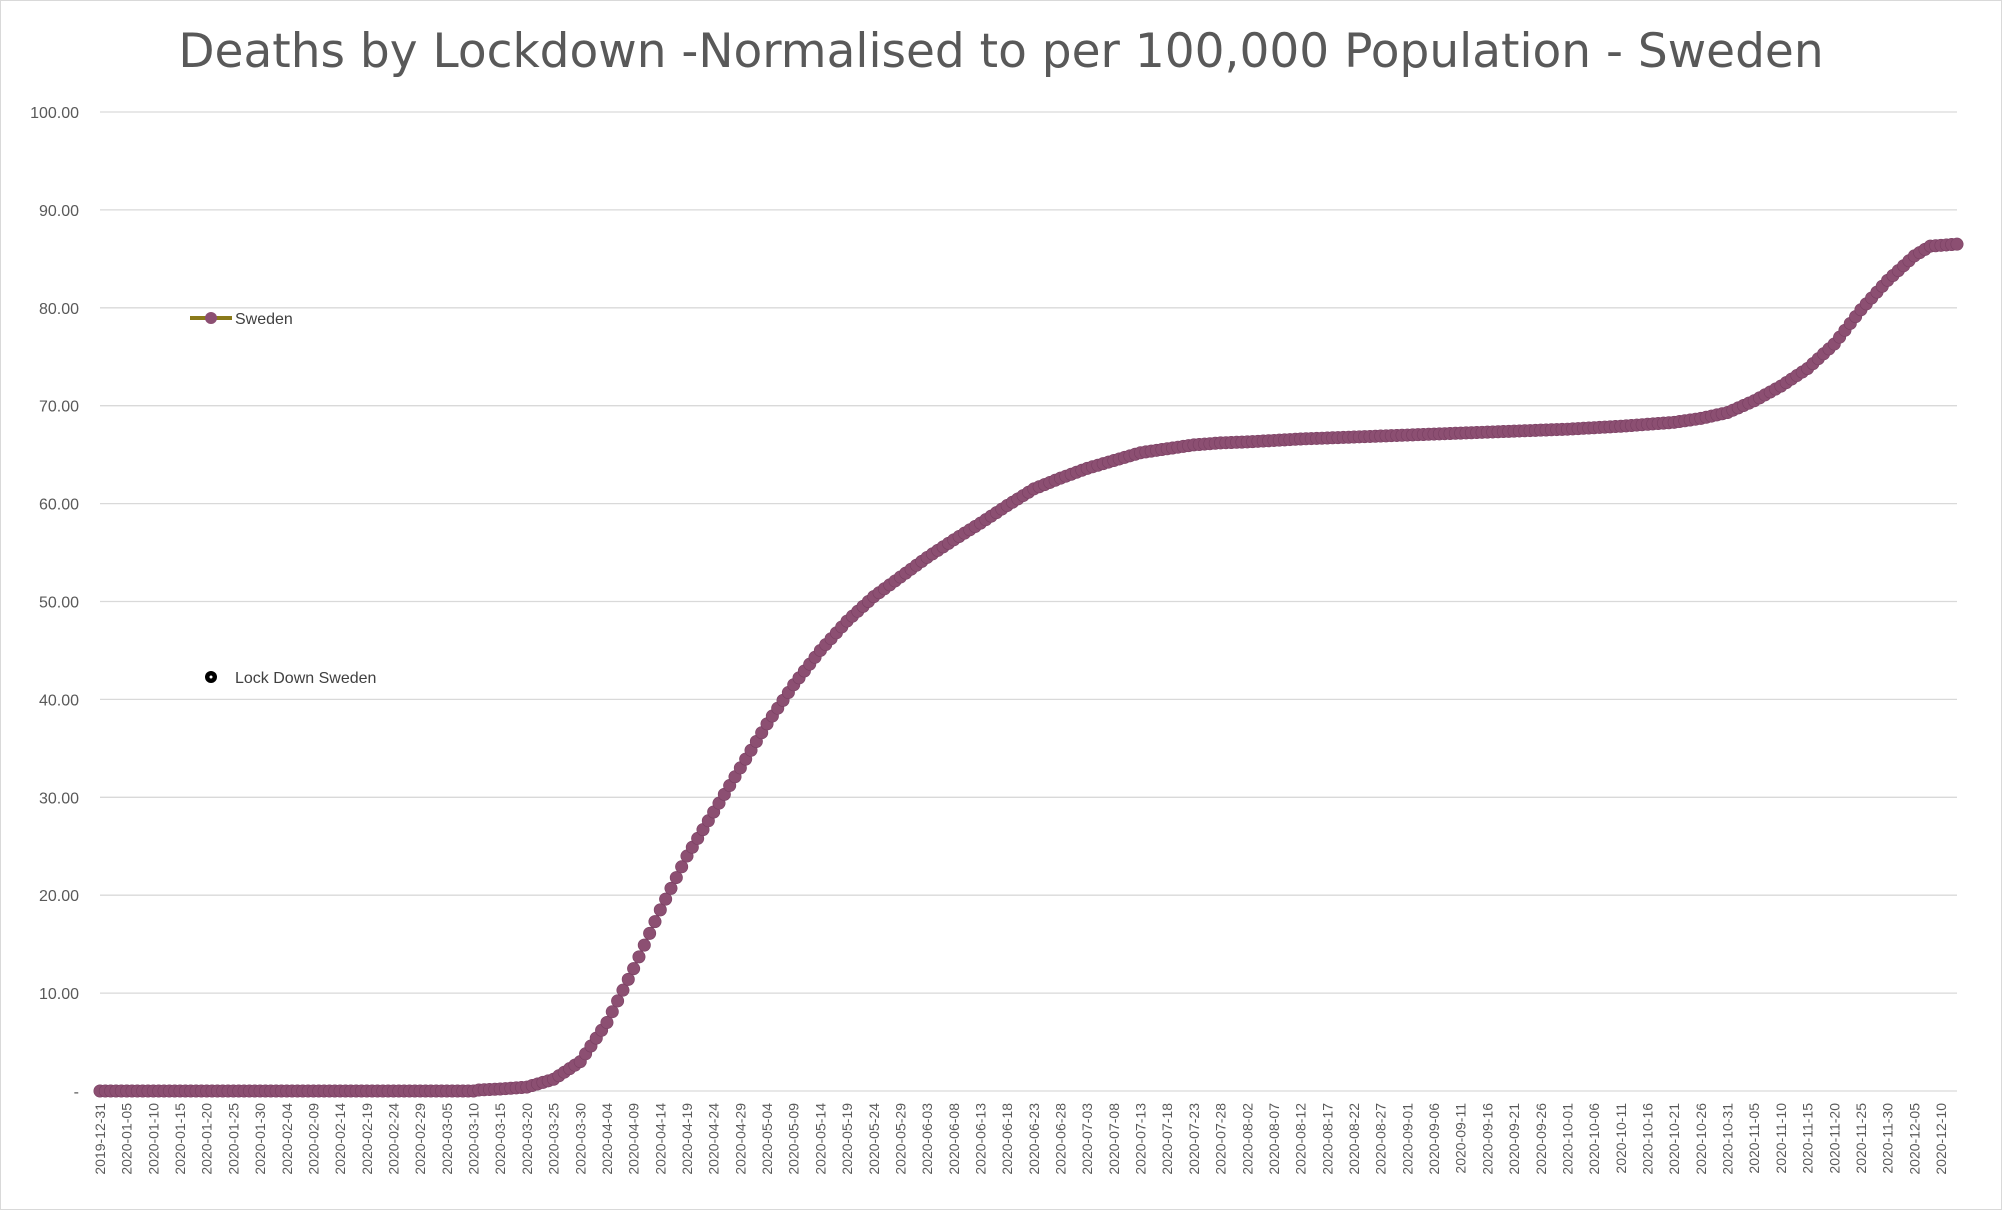 This screenshot has height=1210, width=2002. I want to click on x-tick-label: 2020-07-08, so click(1114, 1139).